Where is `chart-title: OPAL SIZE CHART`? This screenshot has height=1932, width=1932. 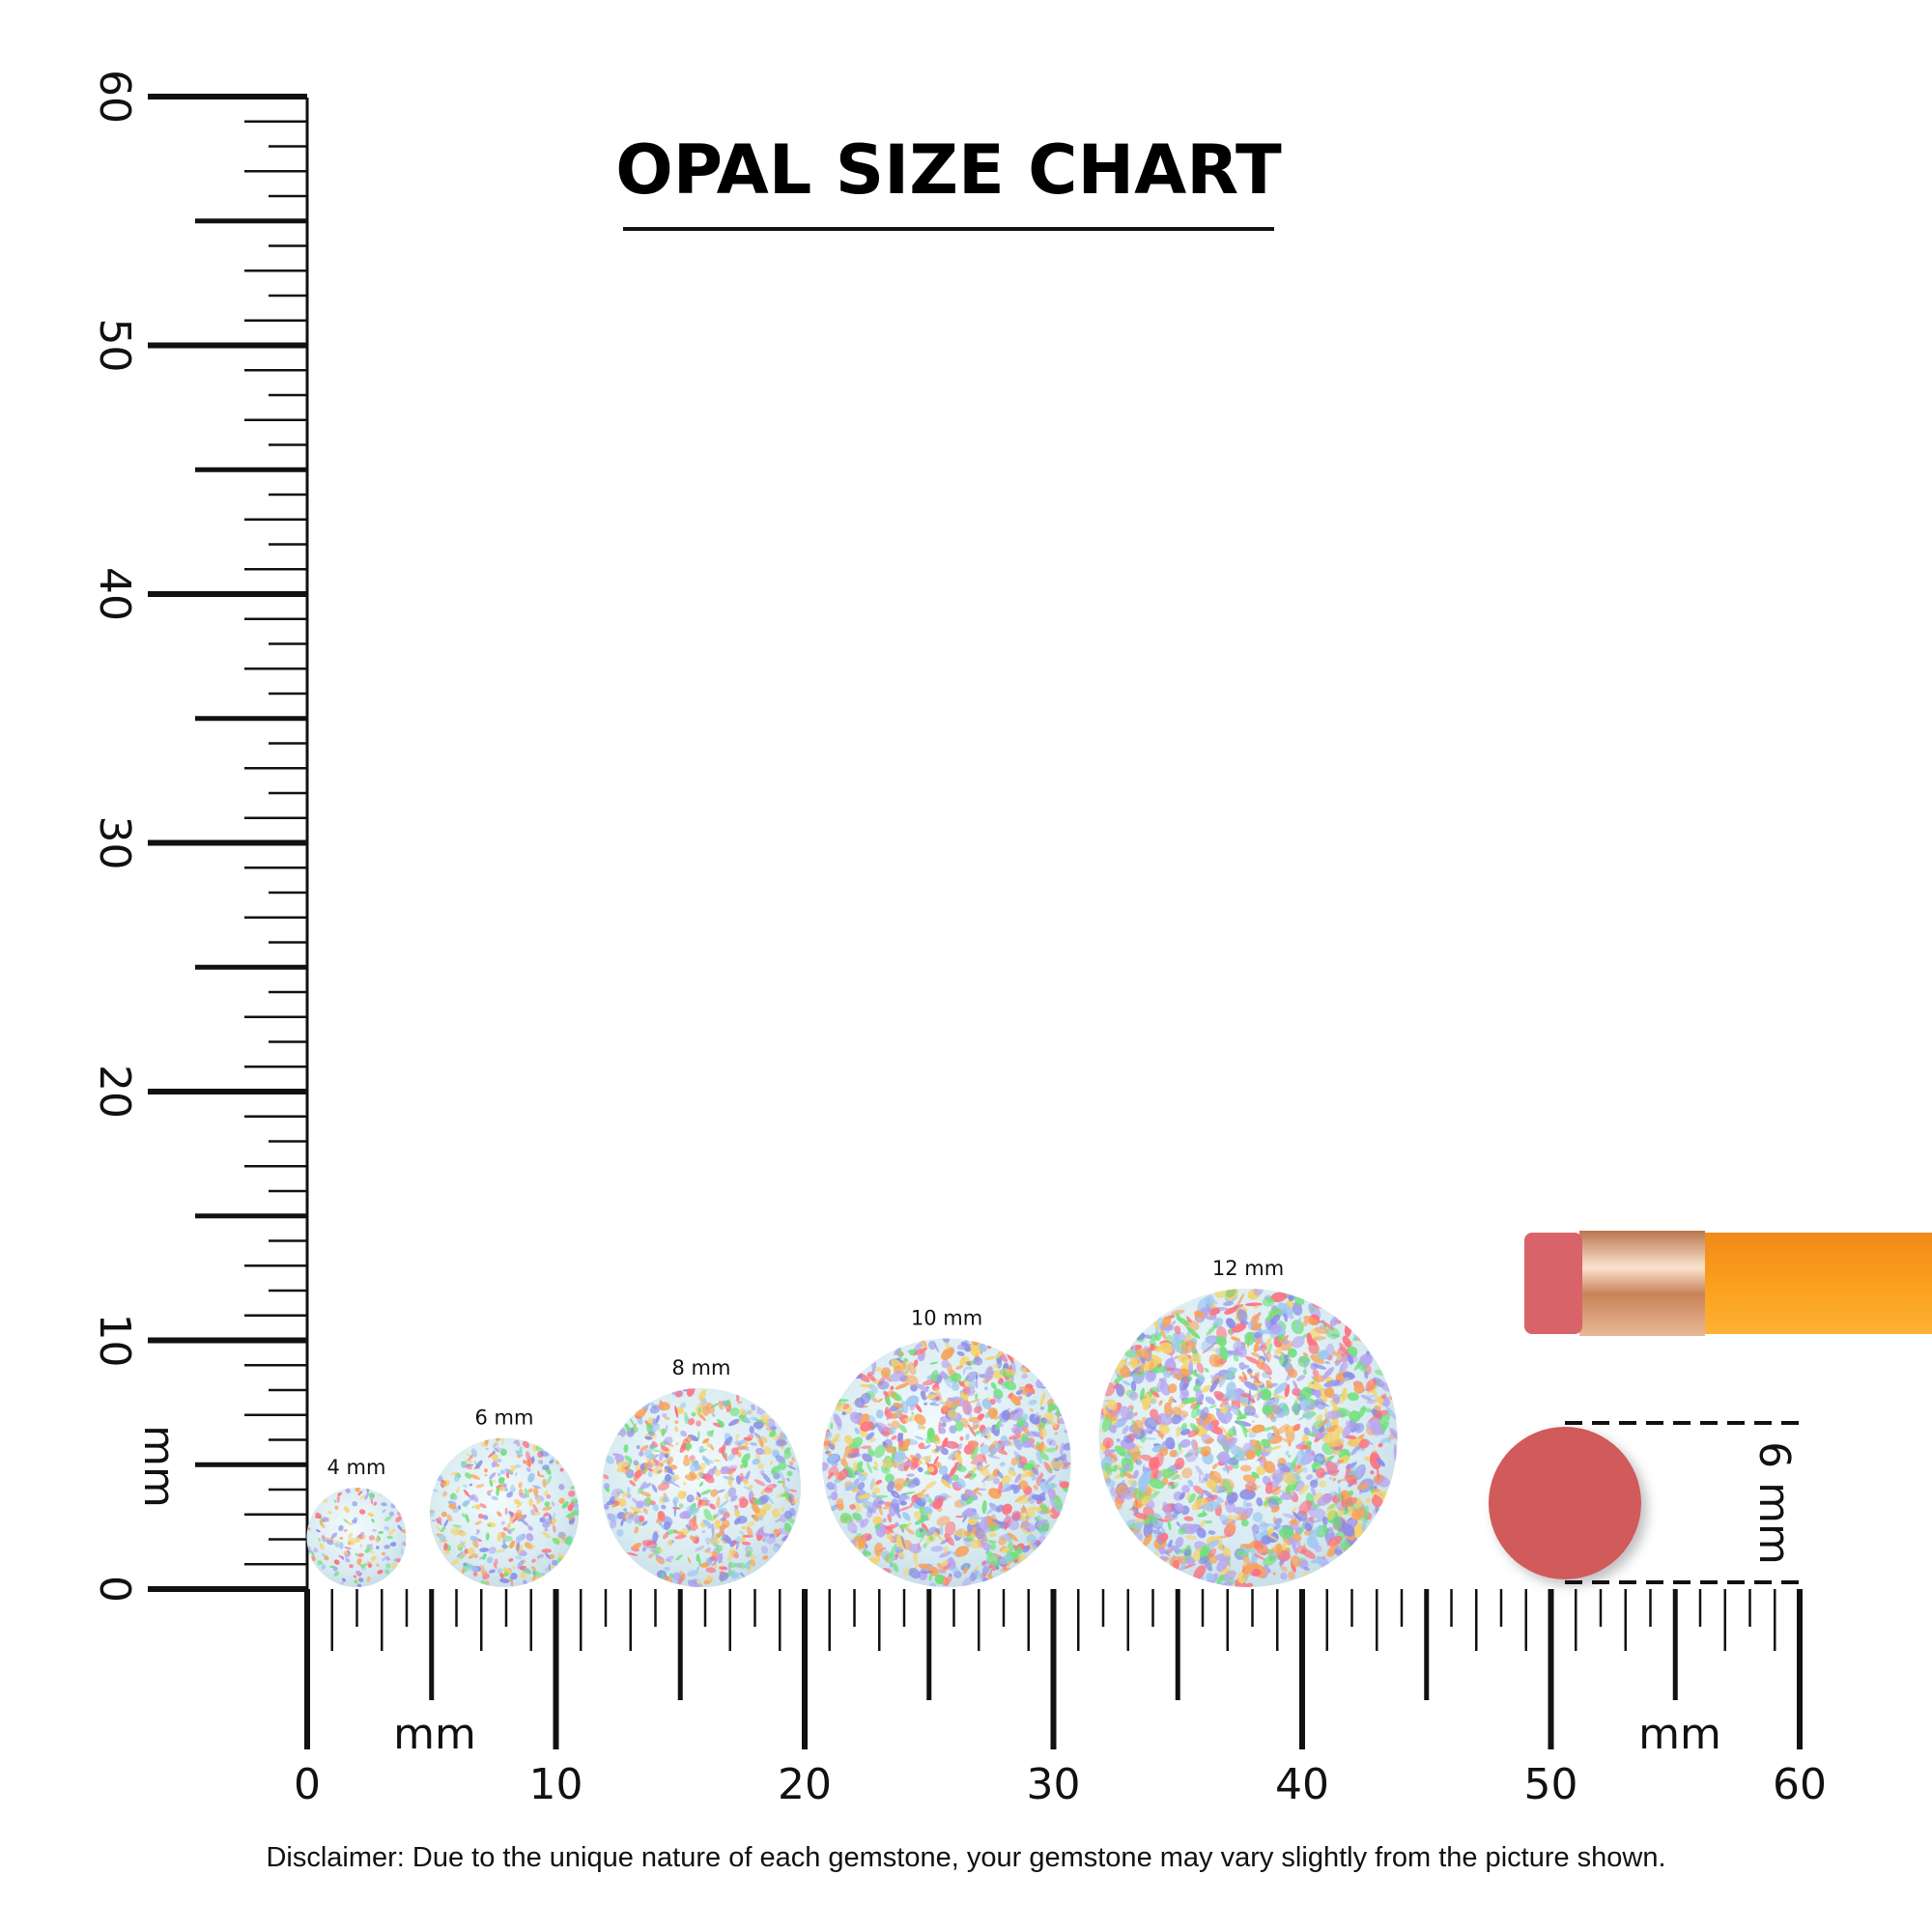
chart-title: OPAL SIZE CHART is located at coordinates (948, 170).